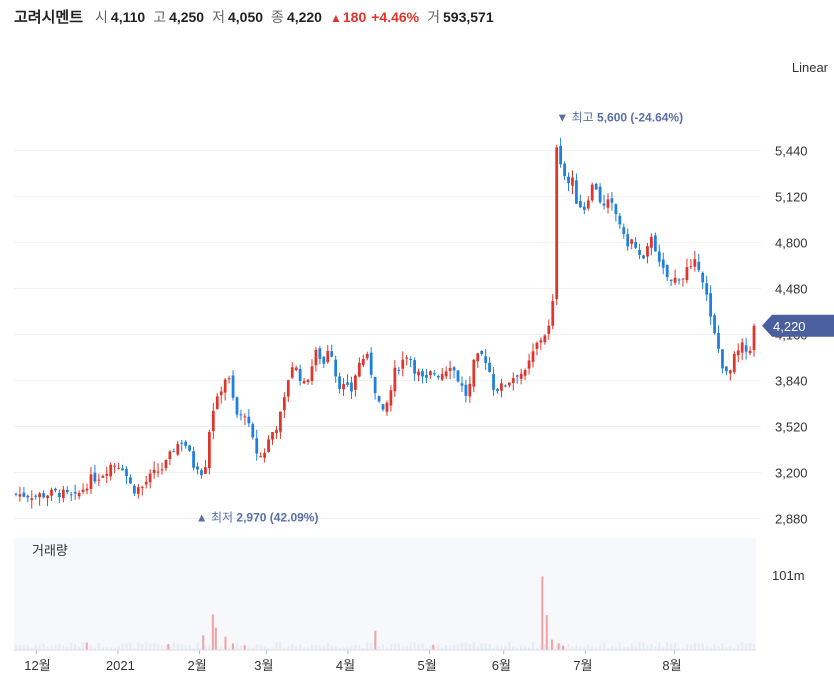 Image resolution: width=834 pixels, height=687 pixels. What do you see at coordinates (671, 665) in the screenshot?
I see `x-axis-tick-label: 8월` at bounding box center [671, 665].